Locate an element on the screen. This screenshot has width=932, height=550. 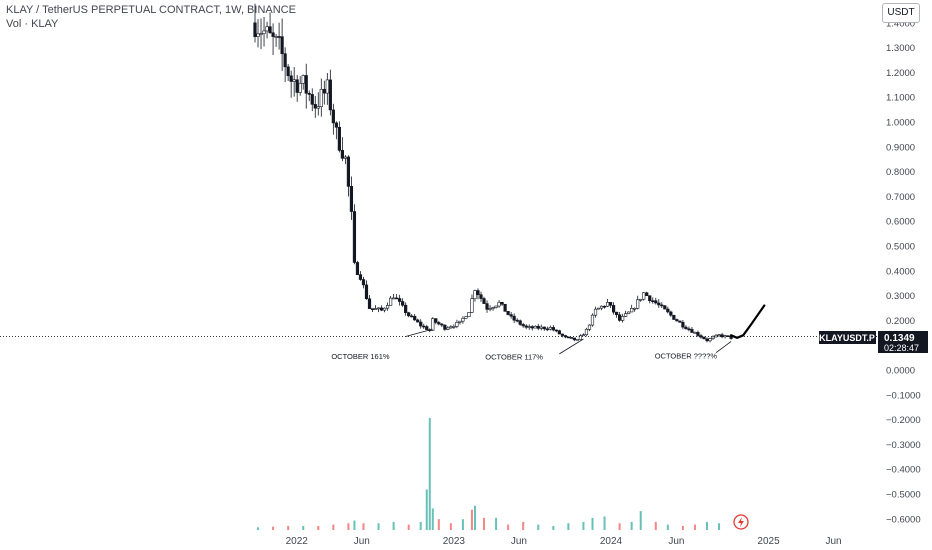
x-tick-label: Jun is located at coordinates (676, 541).